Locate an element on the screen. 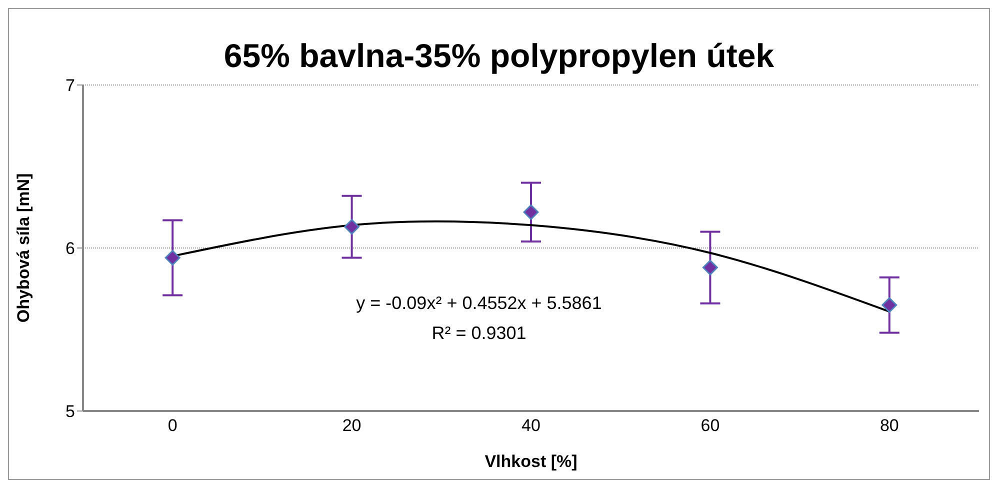 This screenshot has height=486, width=998. x-axis-title: Vlhkost [%] is located at coordinates (531, 461).